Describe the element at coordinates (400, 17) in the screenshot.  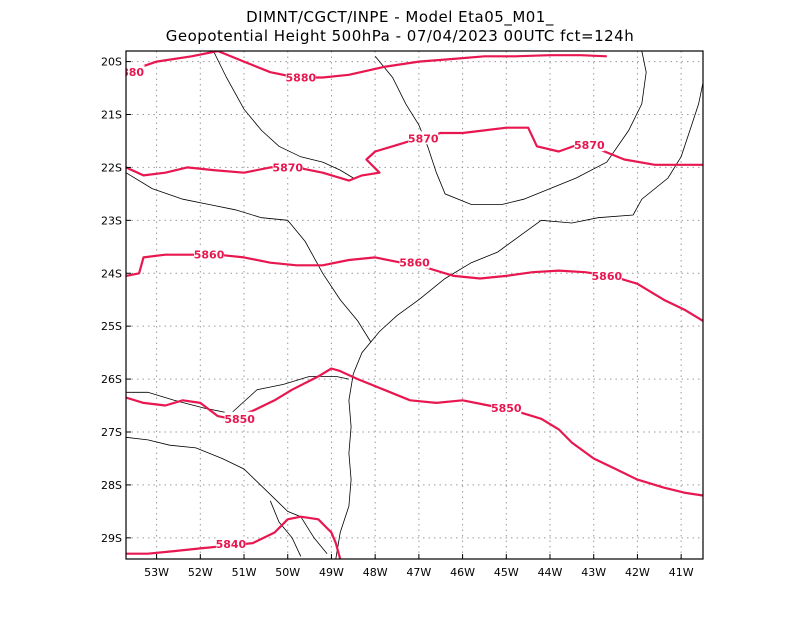
I see `chart-title-line-1: DIMNT/CGCT/INPE - Model Eta05_M01_` at that location.